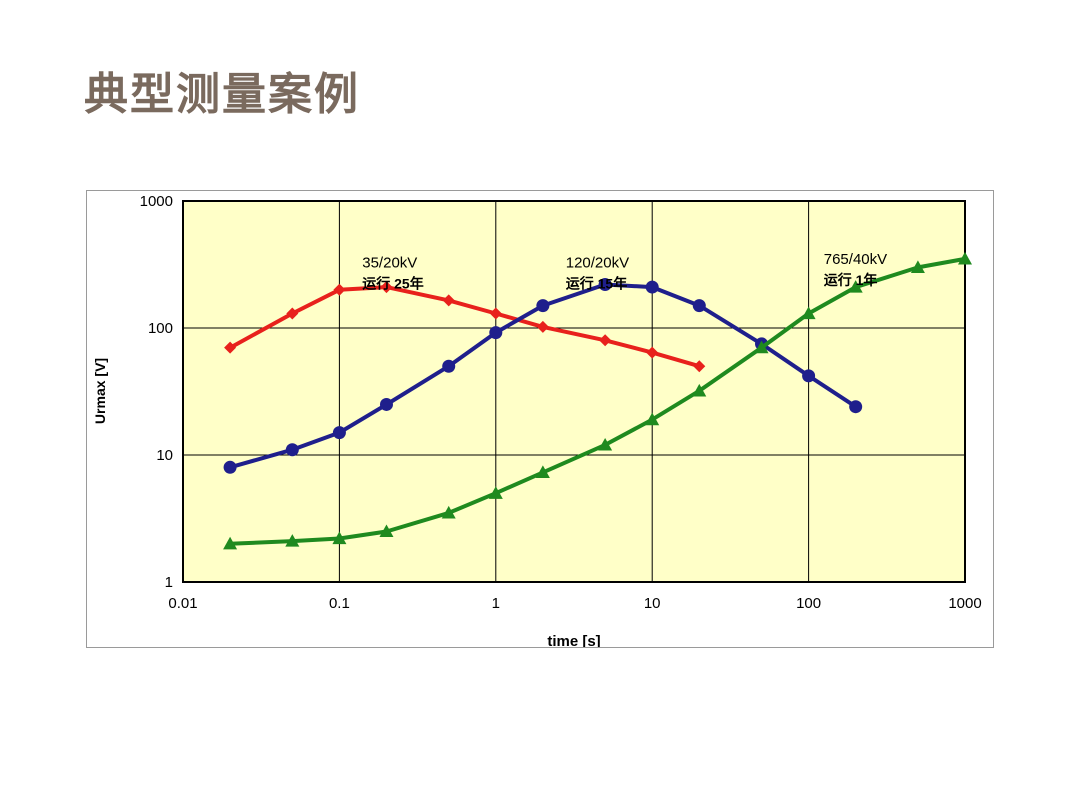  I want to click on series-label-voltage: 765/40kV, so click(855, 259).